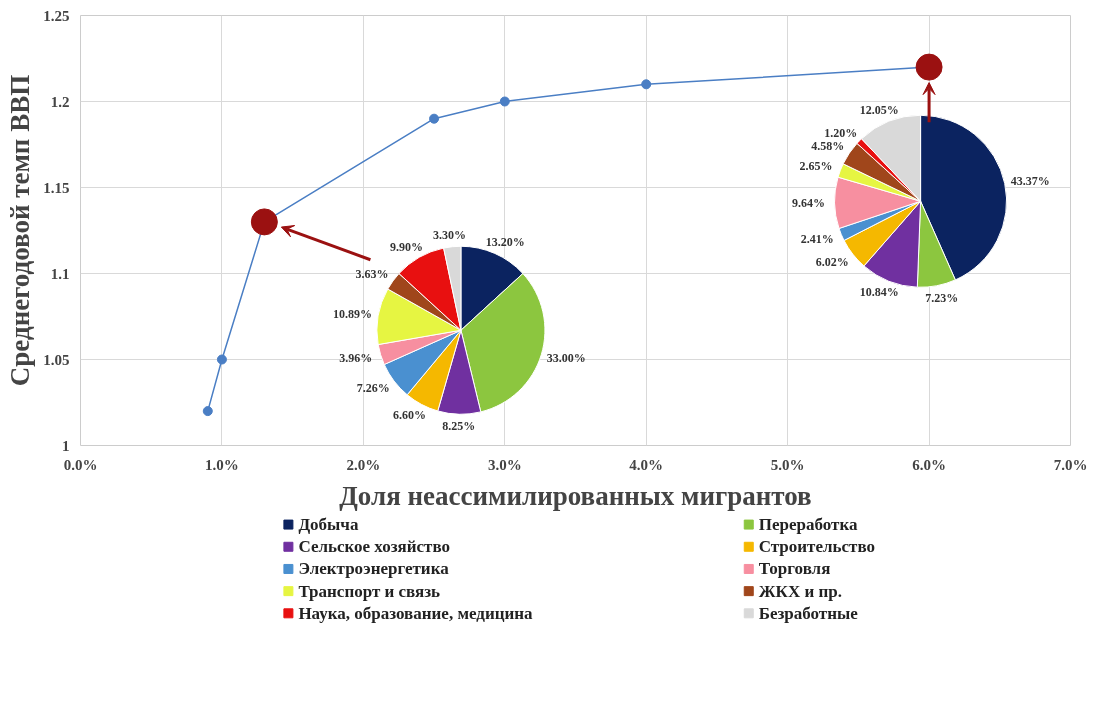 The width and height of the screenshot is (1117, 715). I want to click on data-label: 2.41%, so click(817, 239).